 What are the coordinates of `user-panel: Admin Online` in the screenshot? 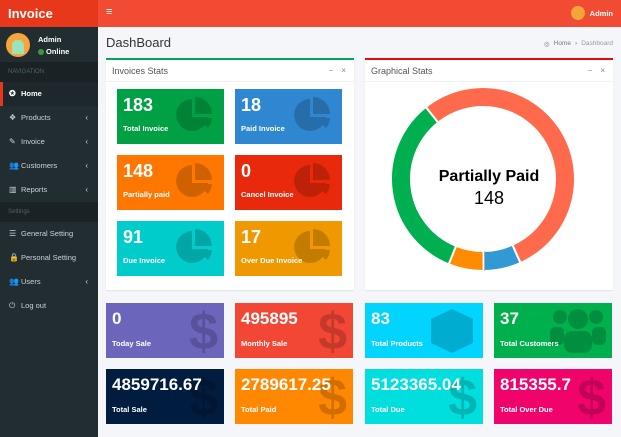 It's located at (49, 44).